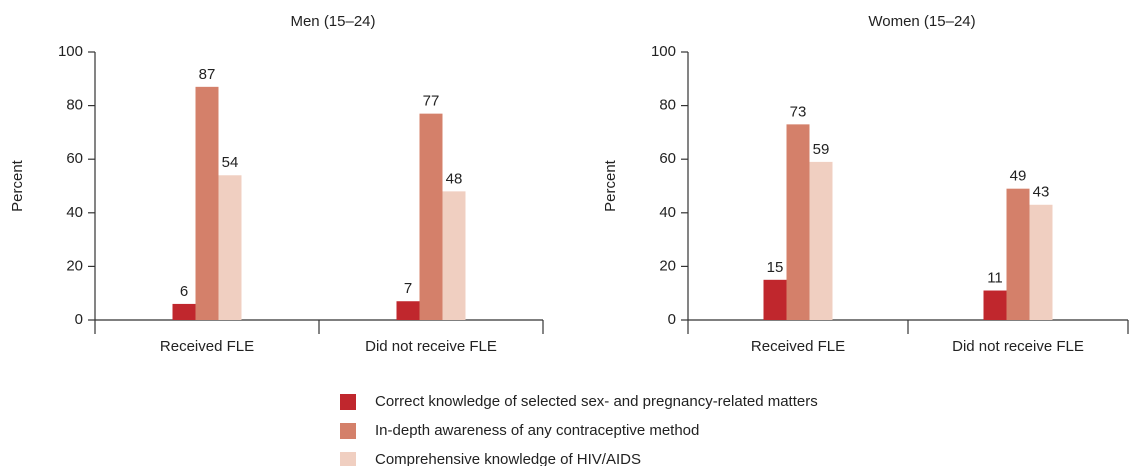 This screenshot has height=466, width=1130. Describe the element at coordinates (207, 74) in the screenshot. I see `data-label: 87` at that location.